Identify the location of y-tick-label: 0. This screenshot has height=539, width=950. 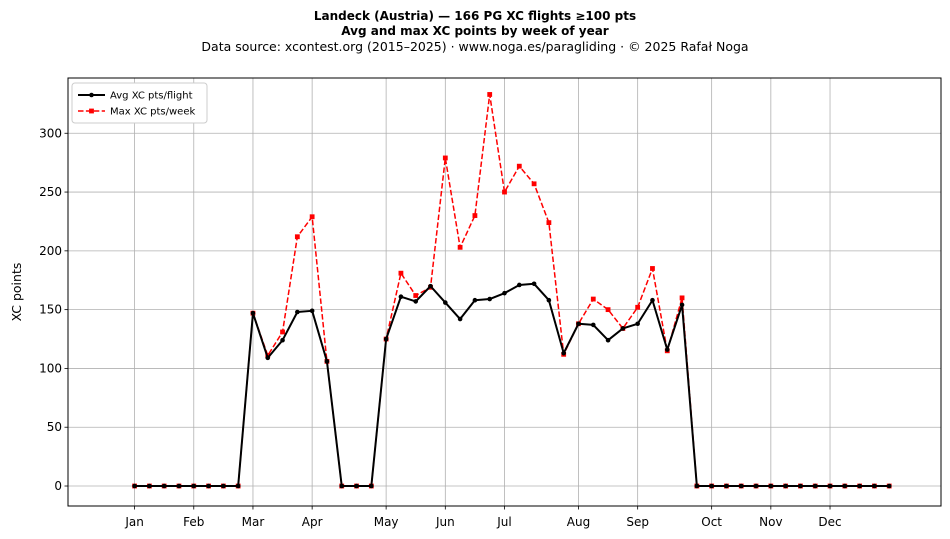
(58, 486).